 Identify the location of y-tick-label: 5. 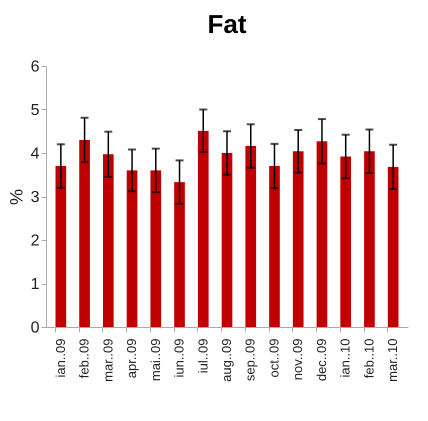
(35, 110).